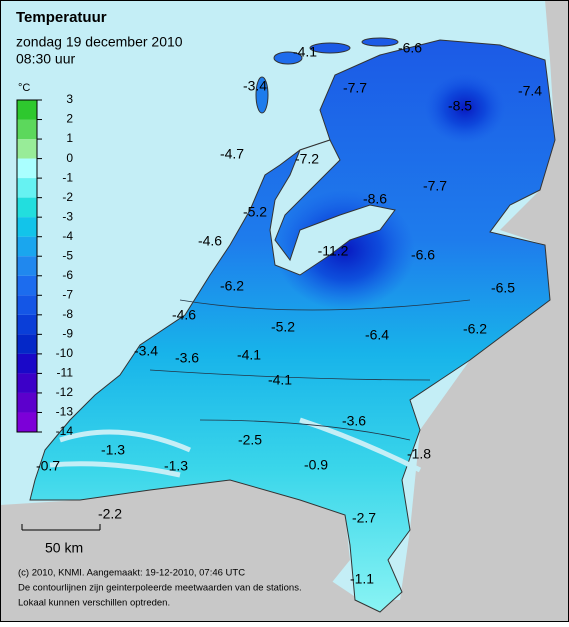 This screenshot has width=569, height=627. I want to click on station-value: -7.2, so click(307, 159).